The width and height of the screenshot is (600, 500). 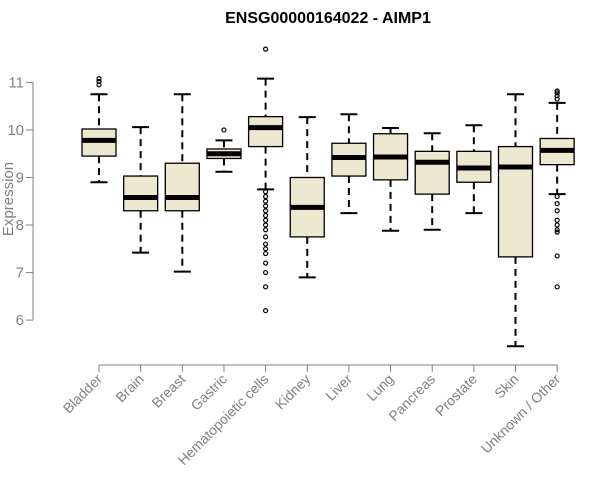 I want to click on box-pancreas, so click(x=432, y=181).